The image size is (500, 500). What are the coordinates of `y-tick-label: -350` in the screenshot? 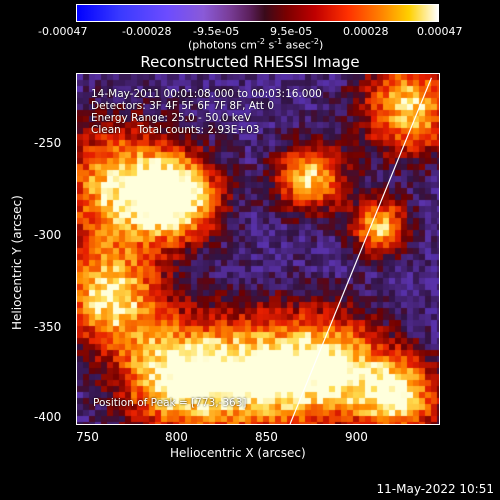 It's located at (48, 327).